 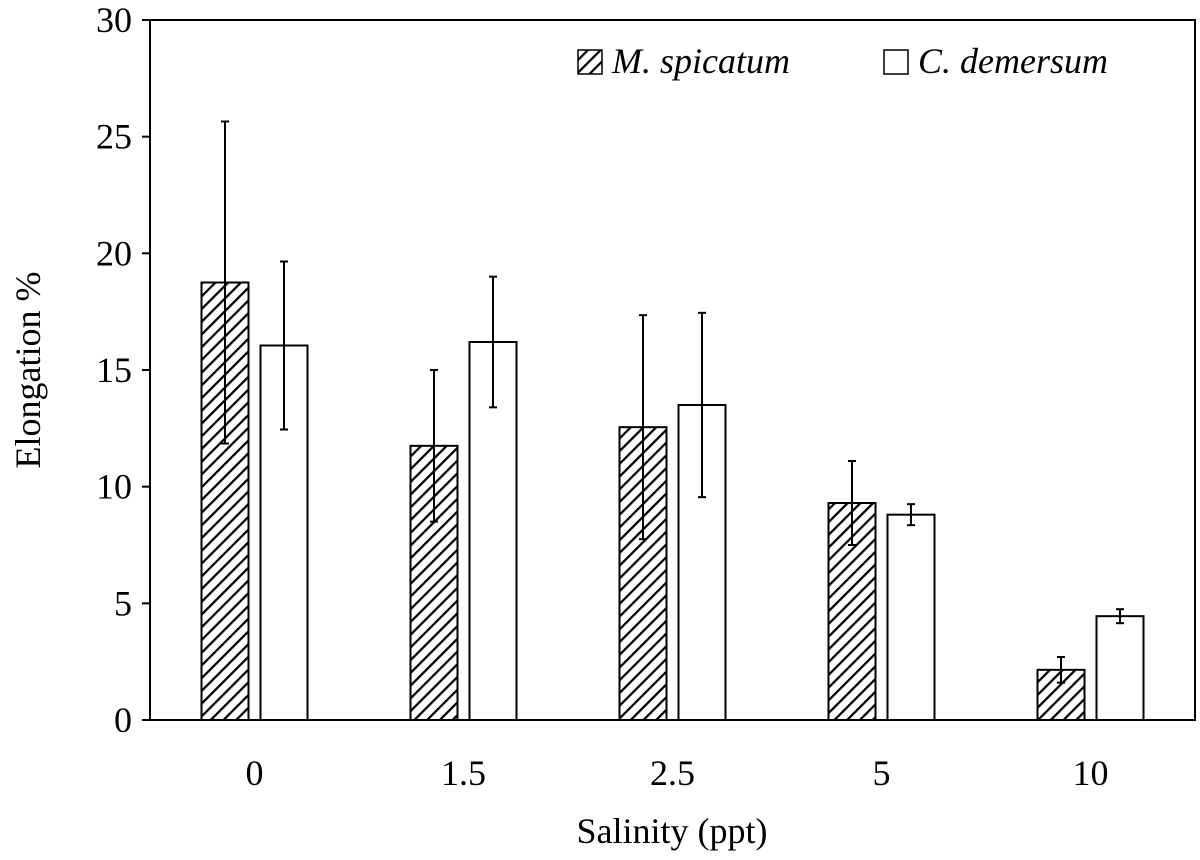 I want to click on y-tick-label: 30, so click(x=114, y=20).